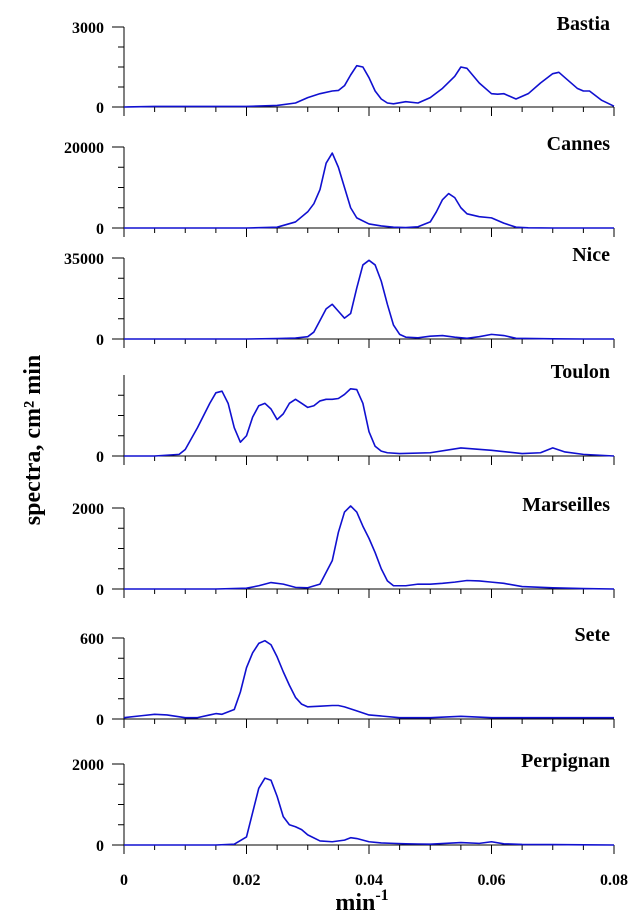 This screenshot has width=644, height=917. I want to click on x-tick-label: 0.04, so click(369, 880).